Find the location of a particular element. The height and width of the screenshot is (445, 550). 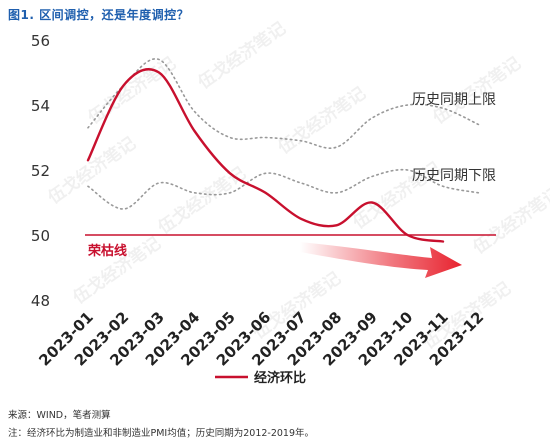

y-tick-label: 52 is located at coordinates (40, 171).